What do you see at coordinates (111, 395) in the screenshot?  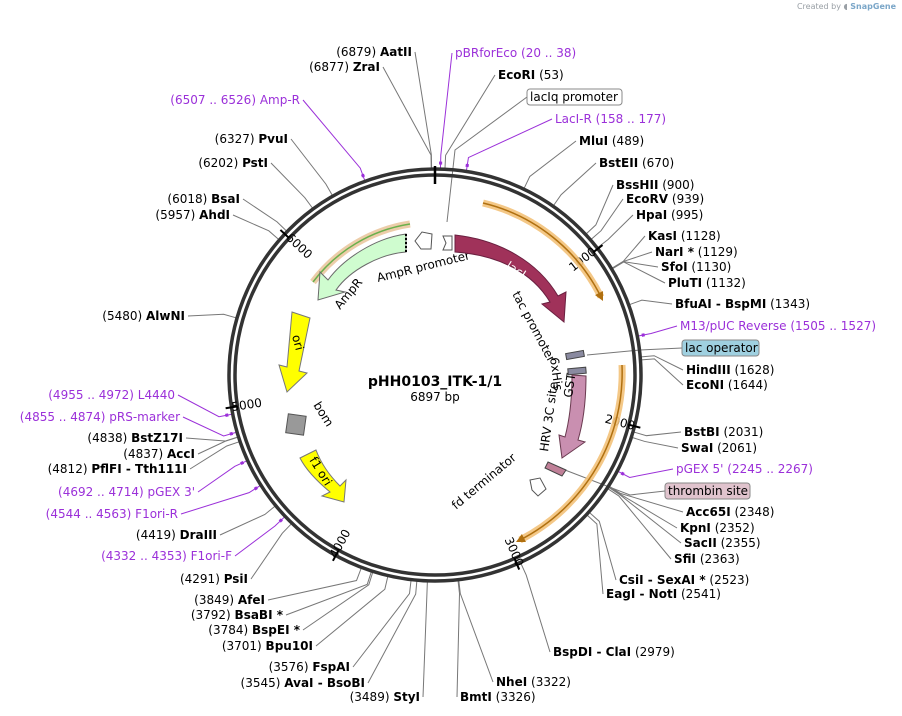 I see `primer-label: (4955 .. 4972) L4440` at bounding box center [111, 395].